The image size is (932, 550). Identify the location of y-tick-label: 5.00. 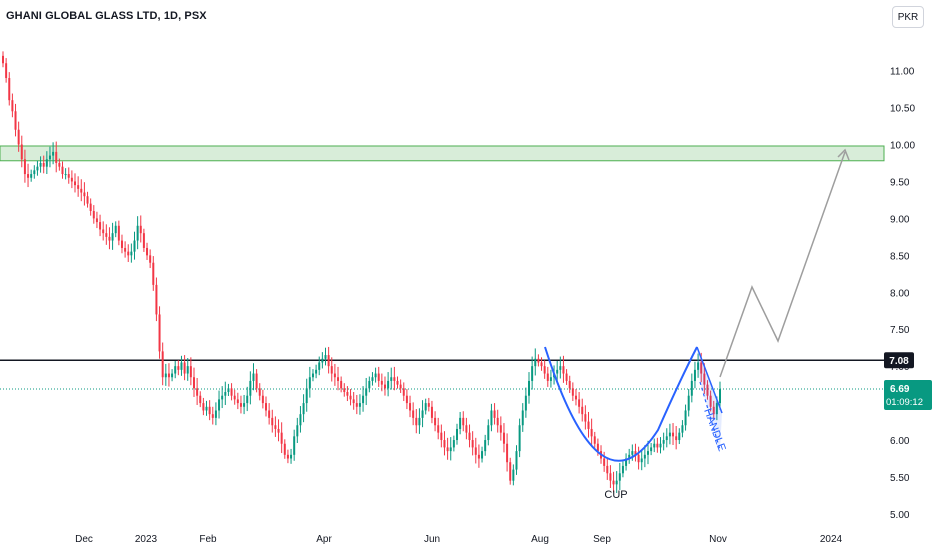
(900, 515).